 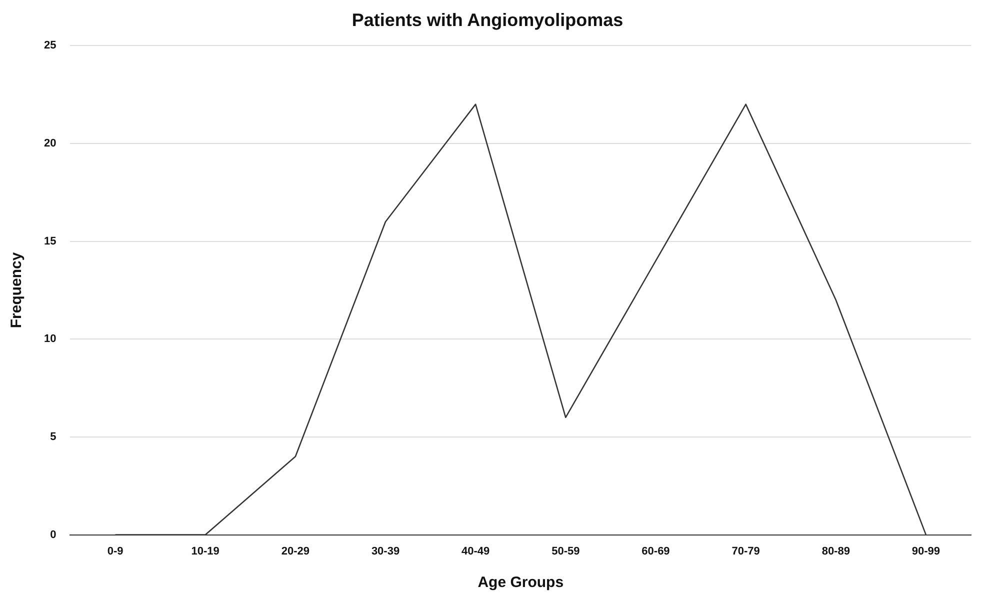 I want to click on x-tick-label: 20-29, so click(x=295, y=551).